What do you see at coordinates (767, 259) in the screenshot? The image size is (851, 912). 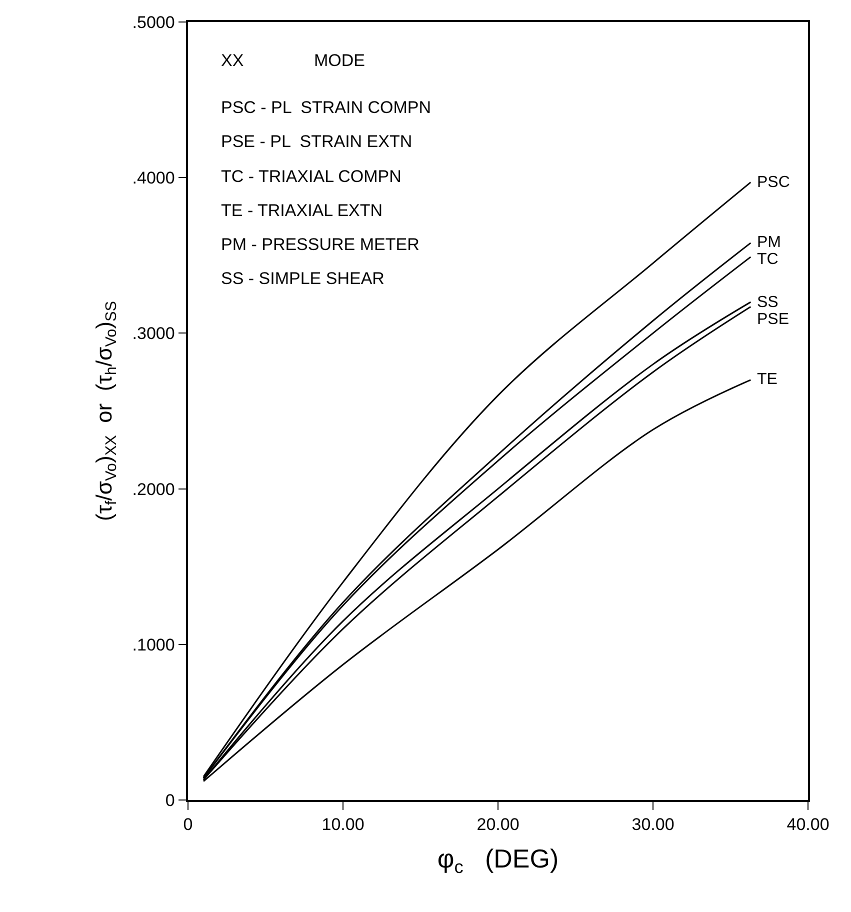 I see `series-label: TC` at bounding box center [767, 259].